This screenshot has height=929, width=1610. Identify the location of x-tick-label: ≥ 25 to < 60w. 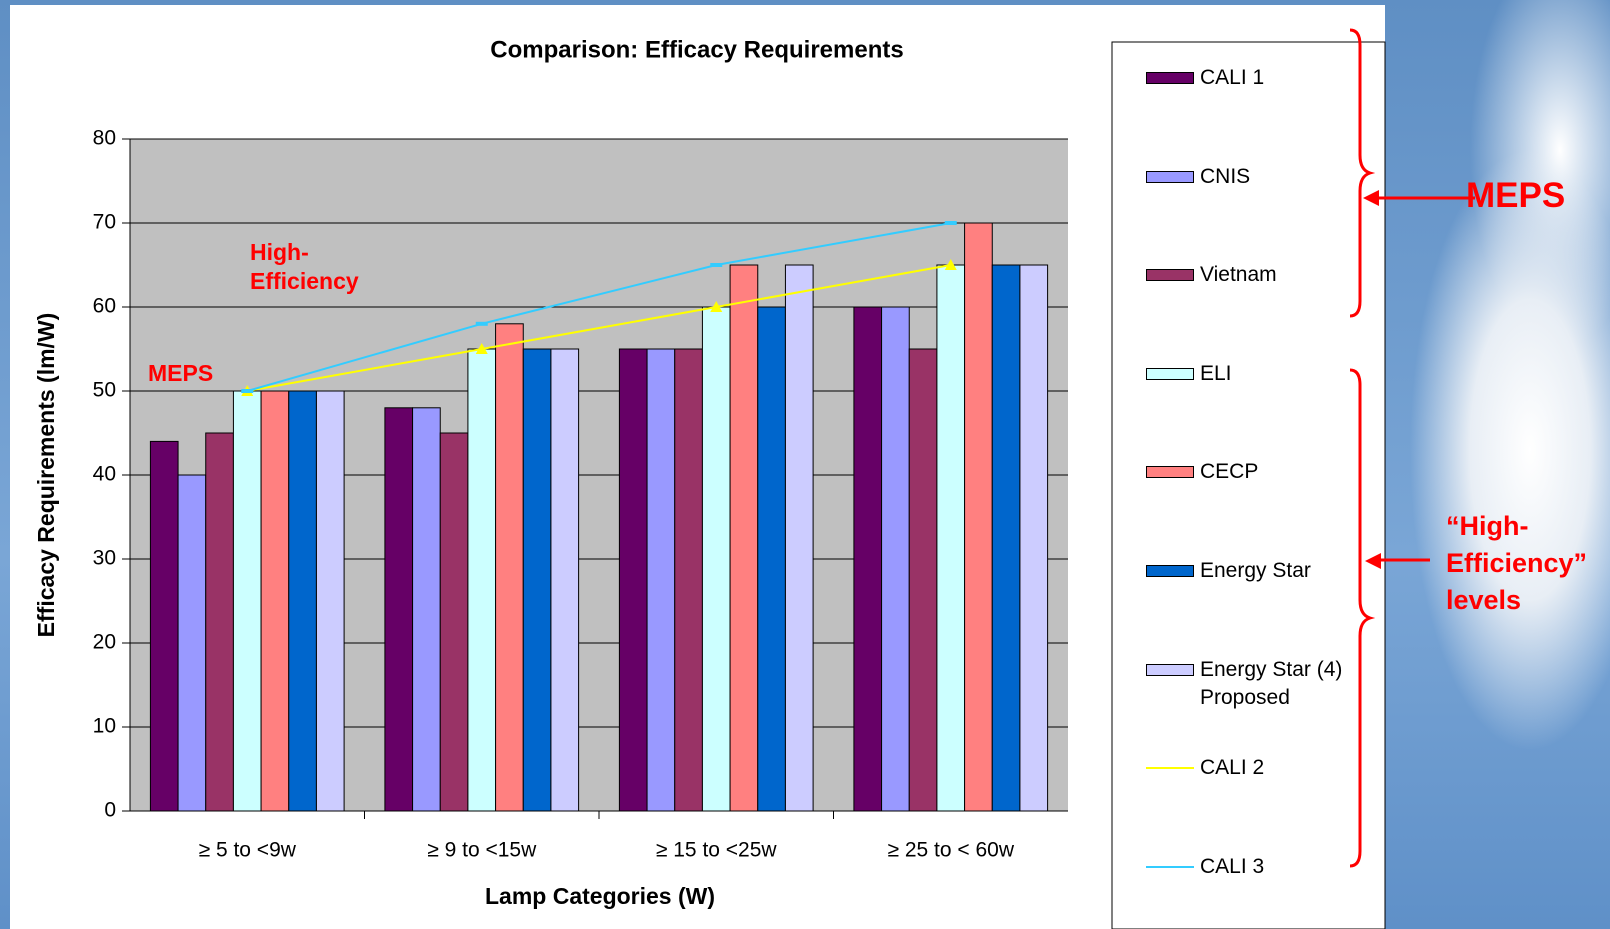
(950, 850).